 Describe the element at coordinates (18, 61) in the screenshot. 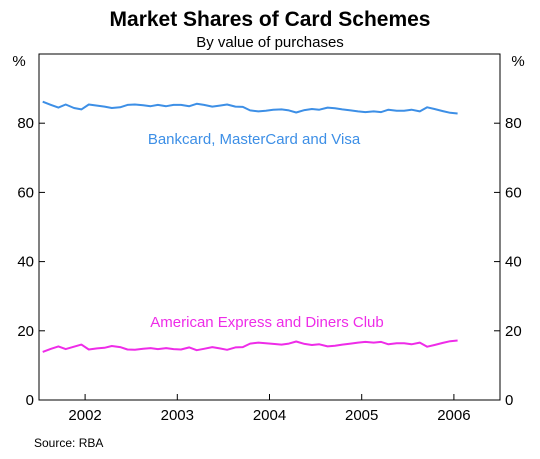

I see `y-unit-left: %` at that location.